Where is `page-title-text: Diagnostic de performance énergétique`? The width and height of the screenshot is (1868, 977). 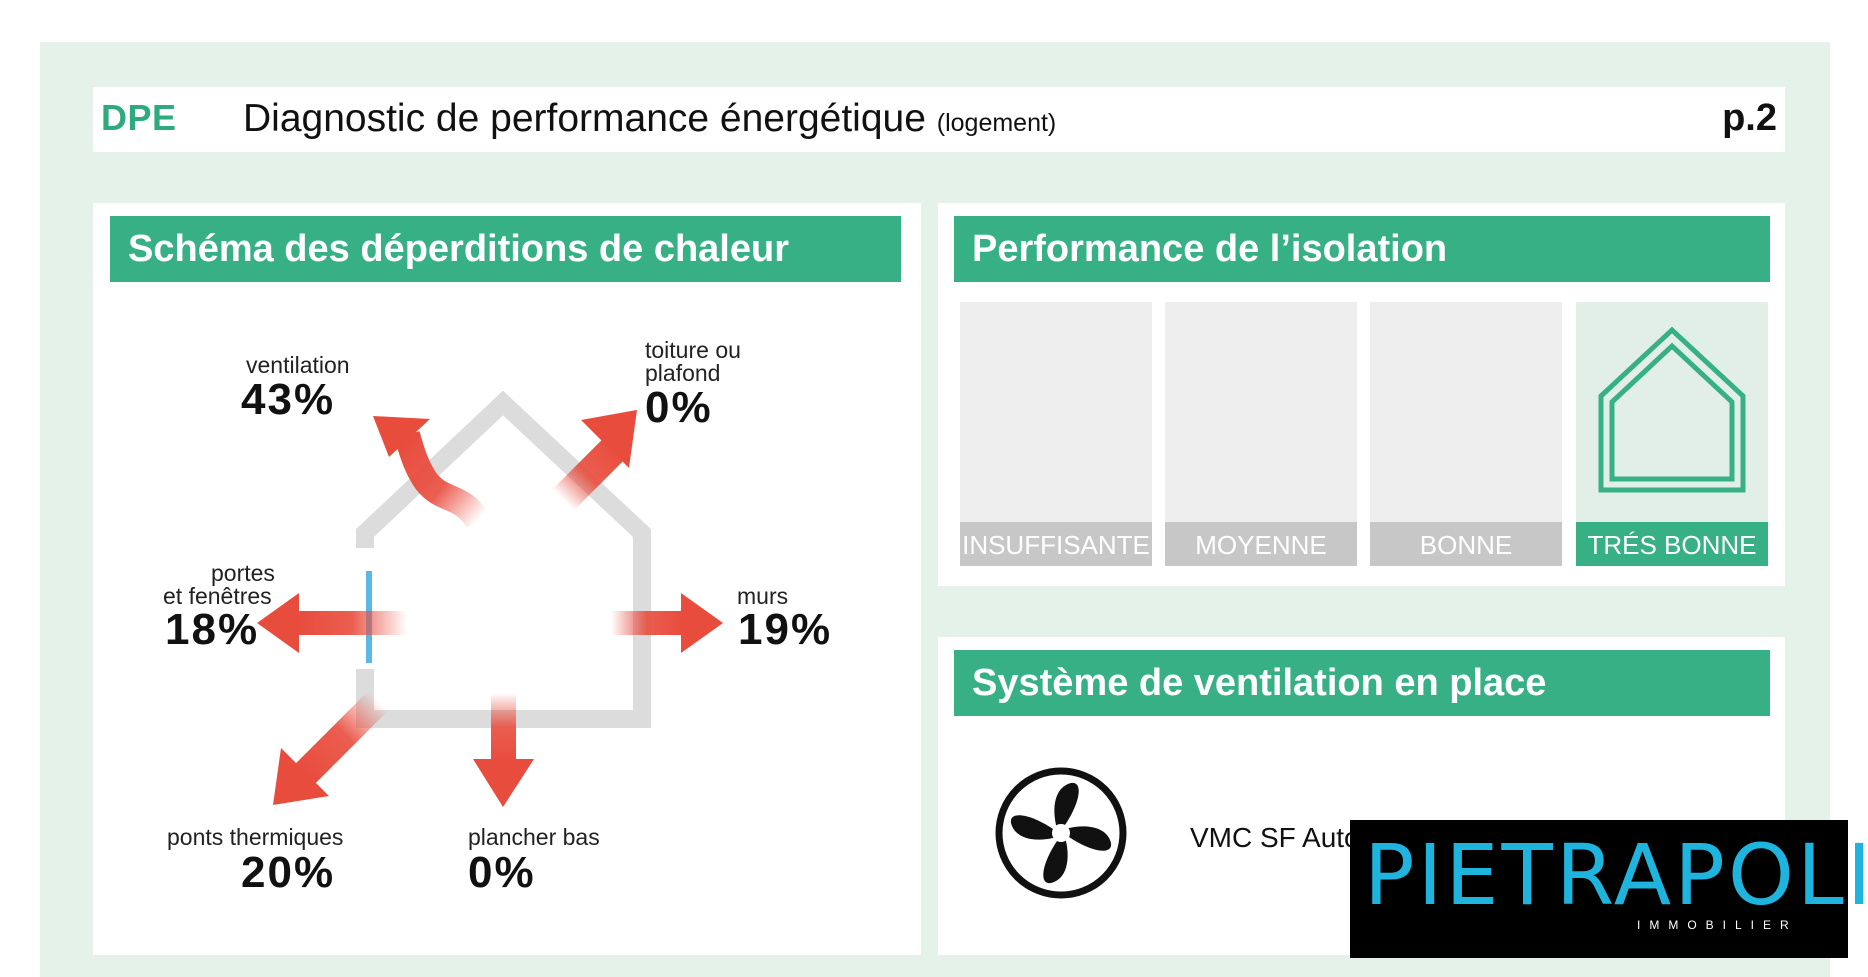
page-title-text: Diagnostic de performance énergétique is located at coordinates (584, 118).